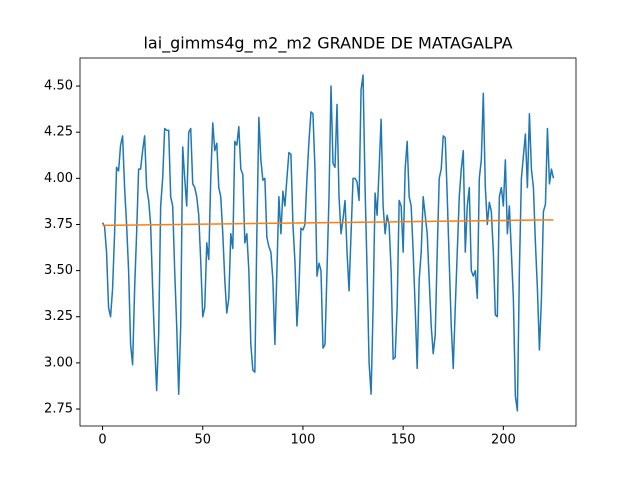 Image resolution: width=640 pixels, height=480 pixels. I want to click on data-line, so click(328, 223).